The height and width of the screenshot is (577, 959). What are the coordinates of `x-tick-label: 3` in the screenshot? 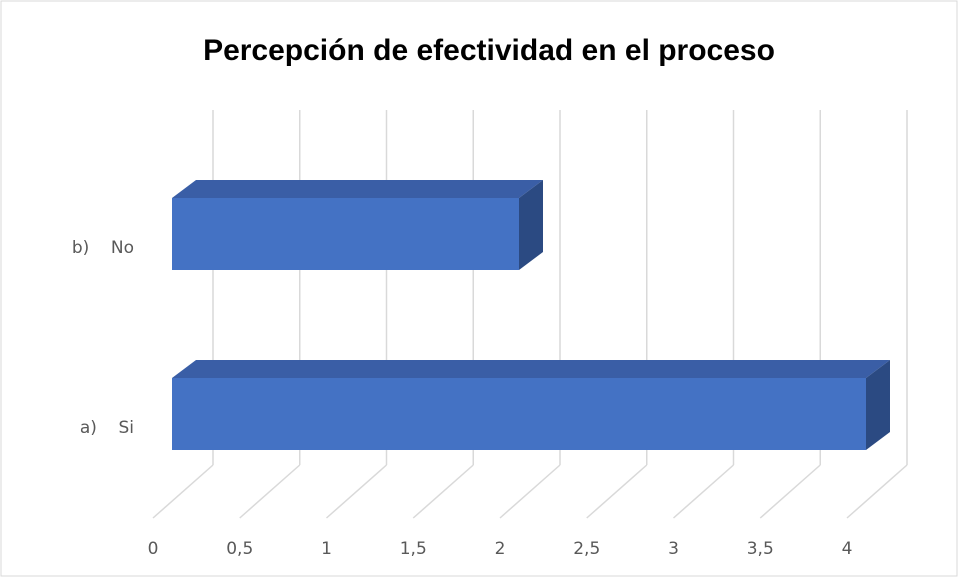 It's located at (673, 549).